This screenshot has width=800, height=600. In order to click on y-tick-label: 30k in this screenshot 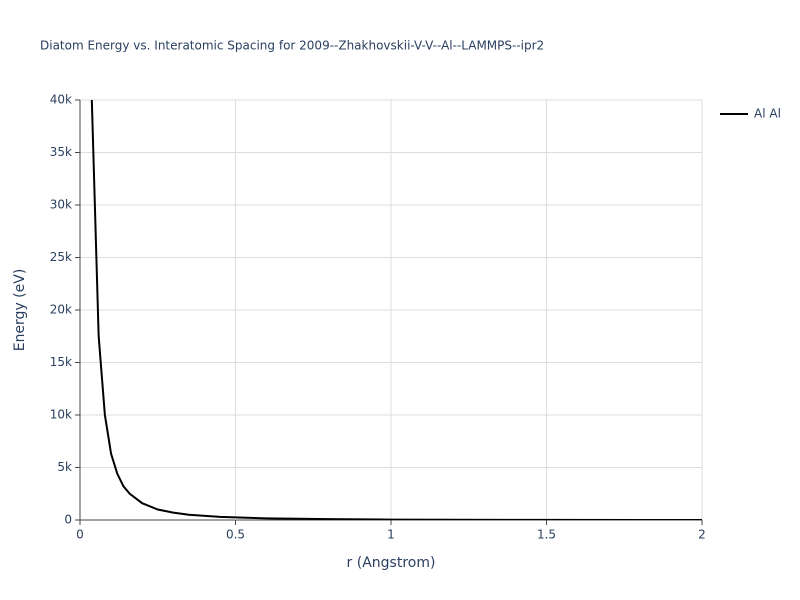, I will do `click(61, 205)`.